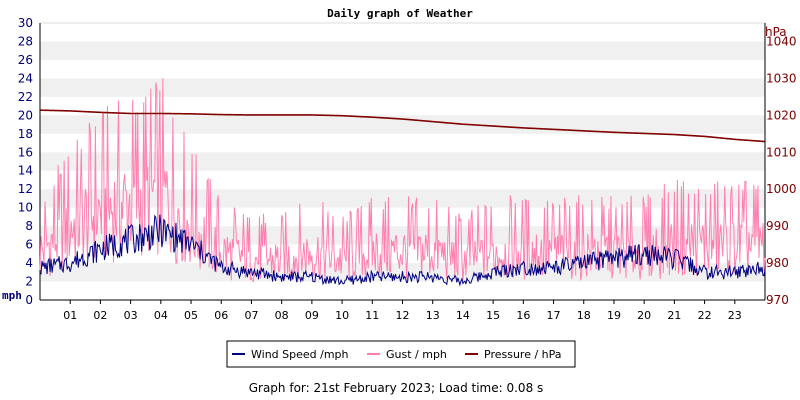 The width and height of the screenshot is (800, 400). Describe the element at coordinates (523, 315) in the screenshot. I see `x-tick-label: 16` at that location.